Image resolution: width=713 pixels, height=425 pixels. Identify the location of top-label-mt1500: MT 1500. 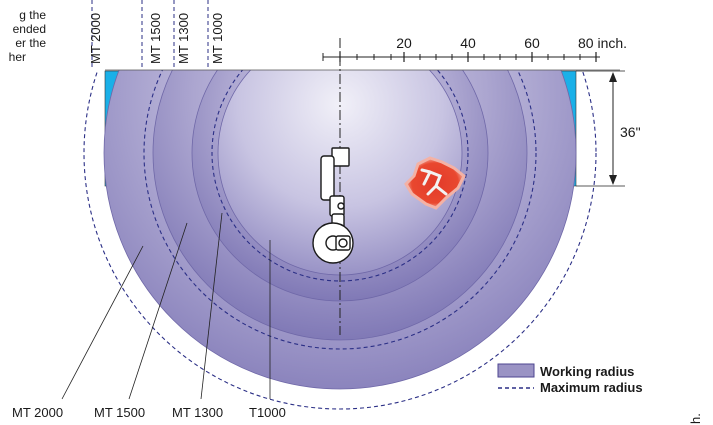
(155, 38).